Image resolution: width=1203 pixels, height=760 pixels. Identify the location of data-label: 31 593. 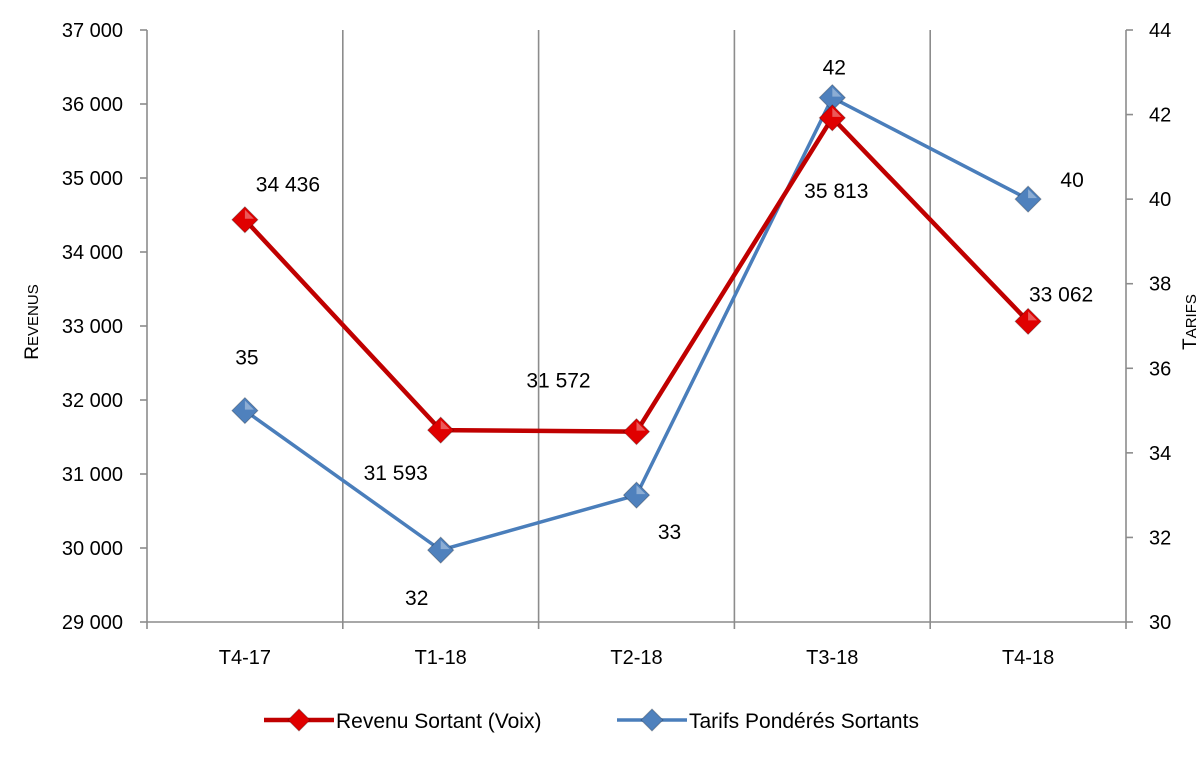
(396, 473).